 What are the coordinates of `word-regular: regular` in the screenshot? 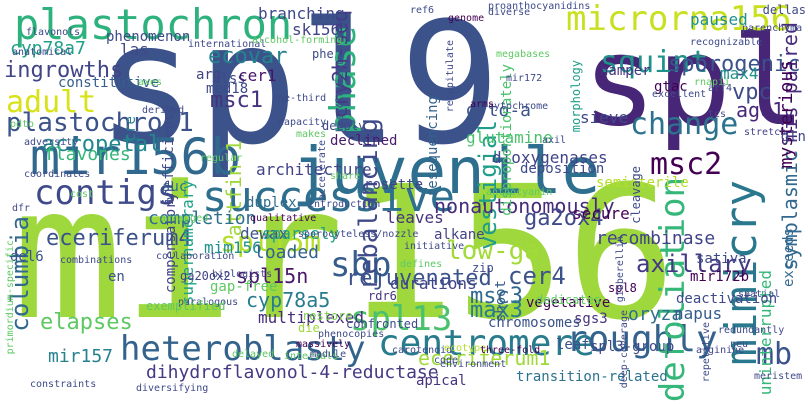 It's located at (221, 158).